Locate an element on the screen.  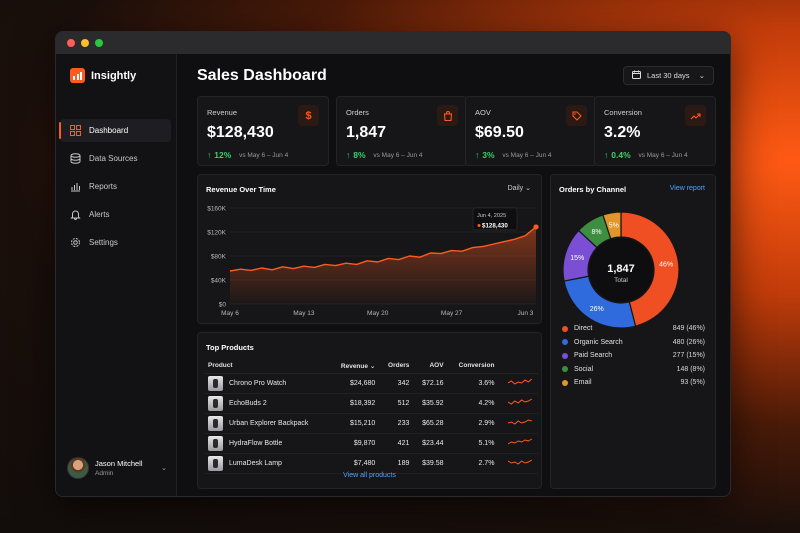
minimize-window-button is located at coordinates (85, 43).